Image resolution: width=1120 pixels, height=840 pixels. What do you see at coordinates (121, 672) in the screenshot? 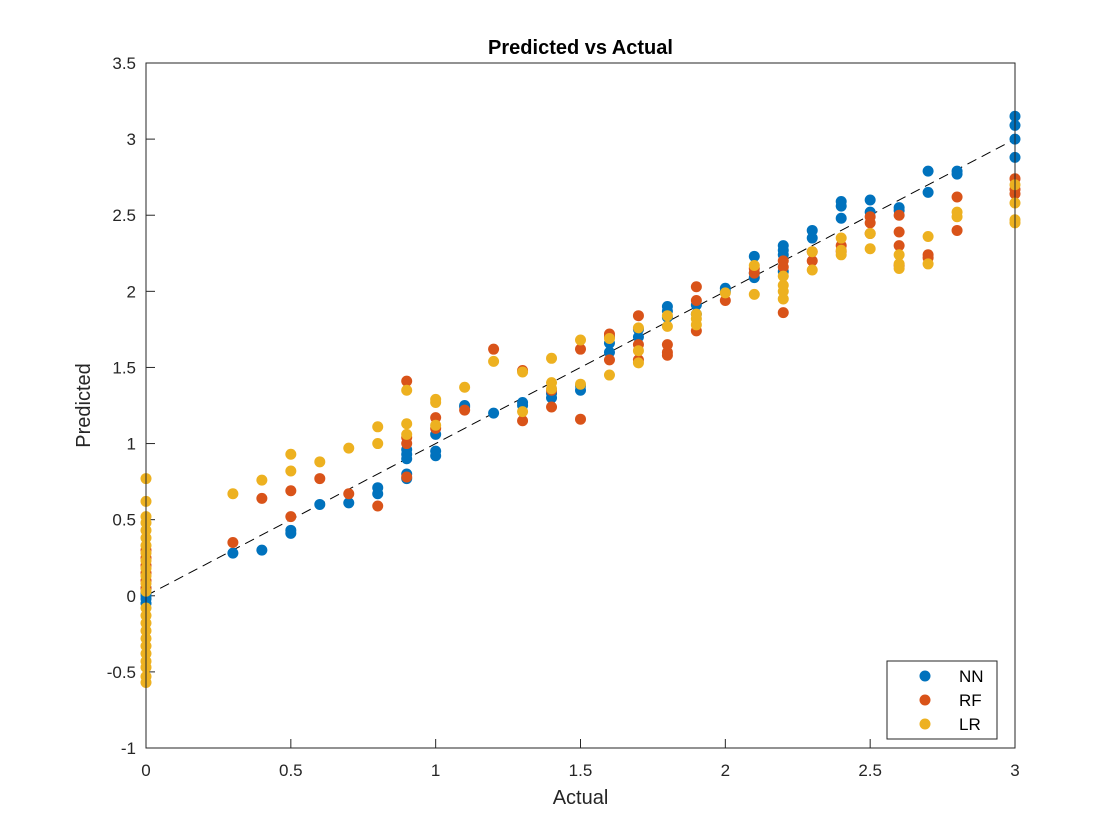
I see `y-tick-label: -0.5` at bounding box center [121, 672].